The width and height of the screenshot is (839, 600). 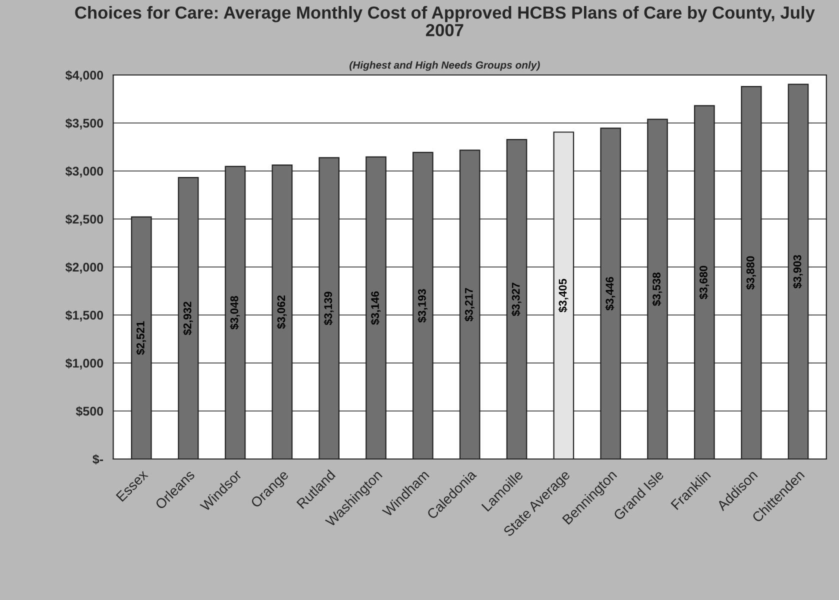 What do you see at coordinates (98, 459) in the screenshot?
I see `y-tick-label: $-` at bounding box center [98, 459].